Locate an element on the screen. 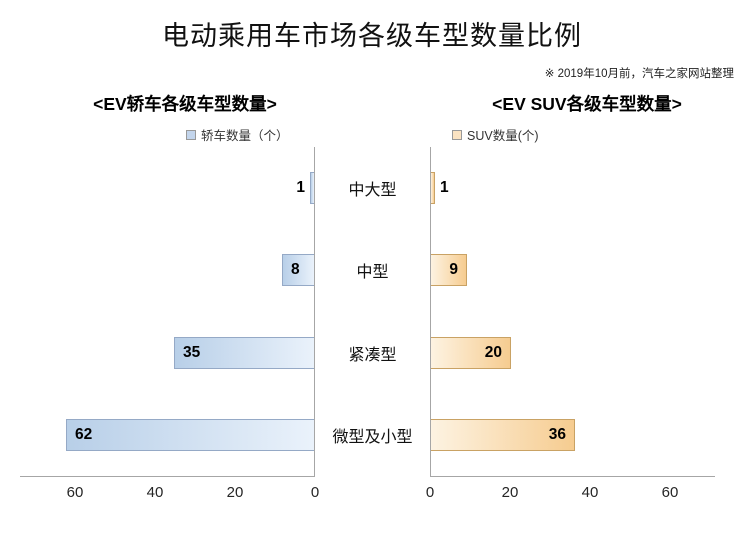 This screenshot has height=534, width=744. right-chart-subtitle: <EV SUV各级车型数量> is located at coordinates (587, 104).